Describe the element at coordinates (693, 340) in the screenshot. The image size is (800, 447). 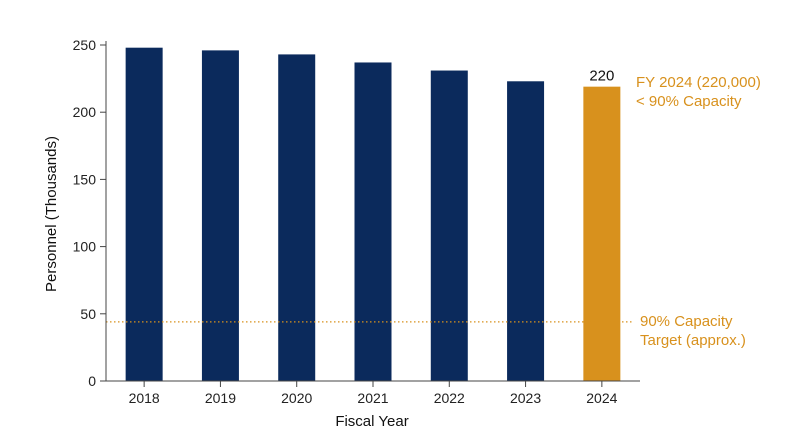
I see `reference-line-label-2: Target (approx.)` at that location.